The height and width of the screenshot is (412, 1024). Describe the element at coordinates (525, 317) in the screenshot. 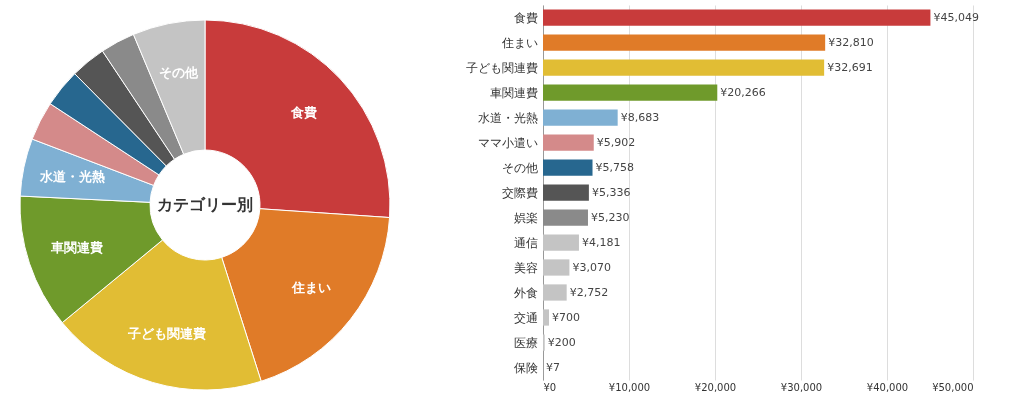

I see `y-tick-label: 交通` at that location.